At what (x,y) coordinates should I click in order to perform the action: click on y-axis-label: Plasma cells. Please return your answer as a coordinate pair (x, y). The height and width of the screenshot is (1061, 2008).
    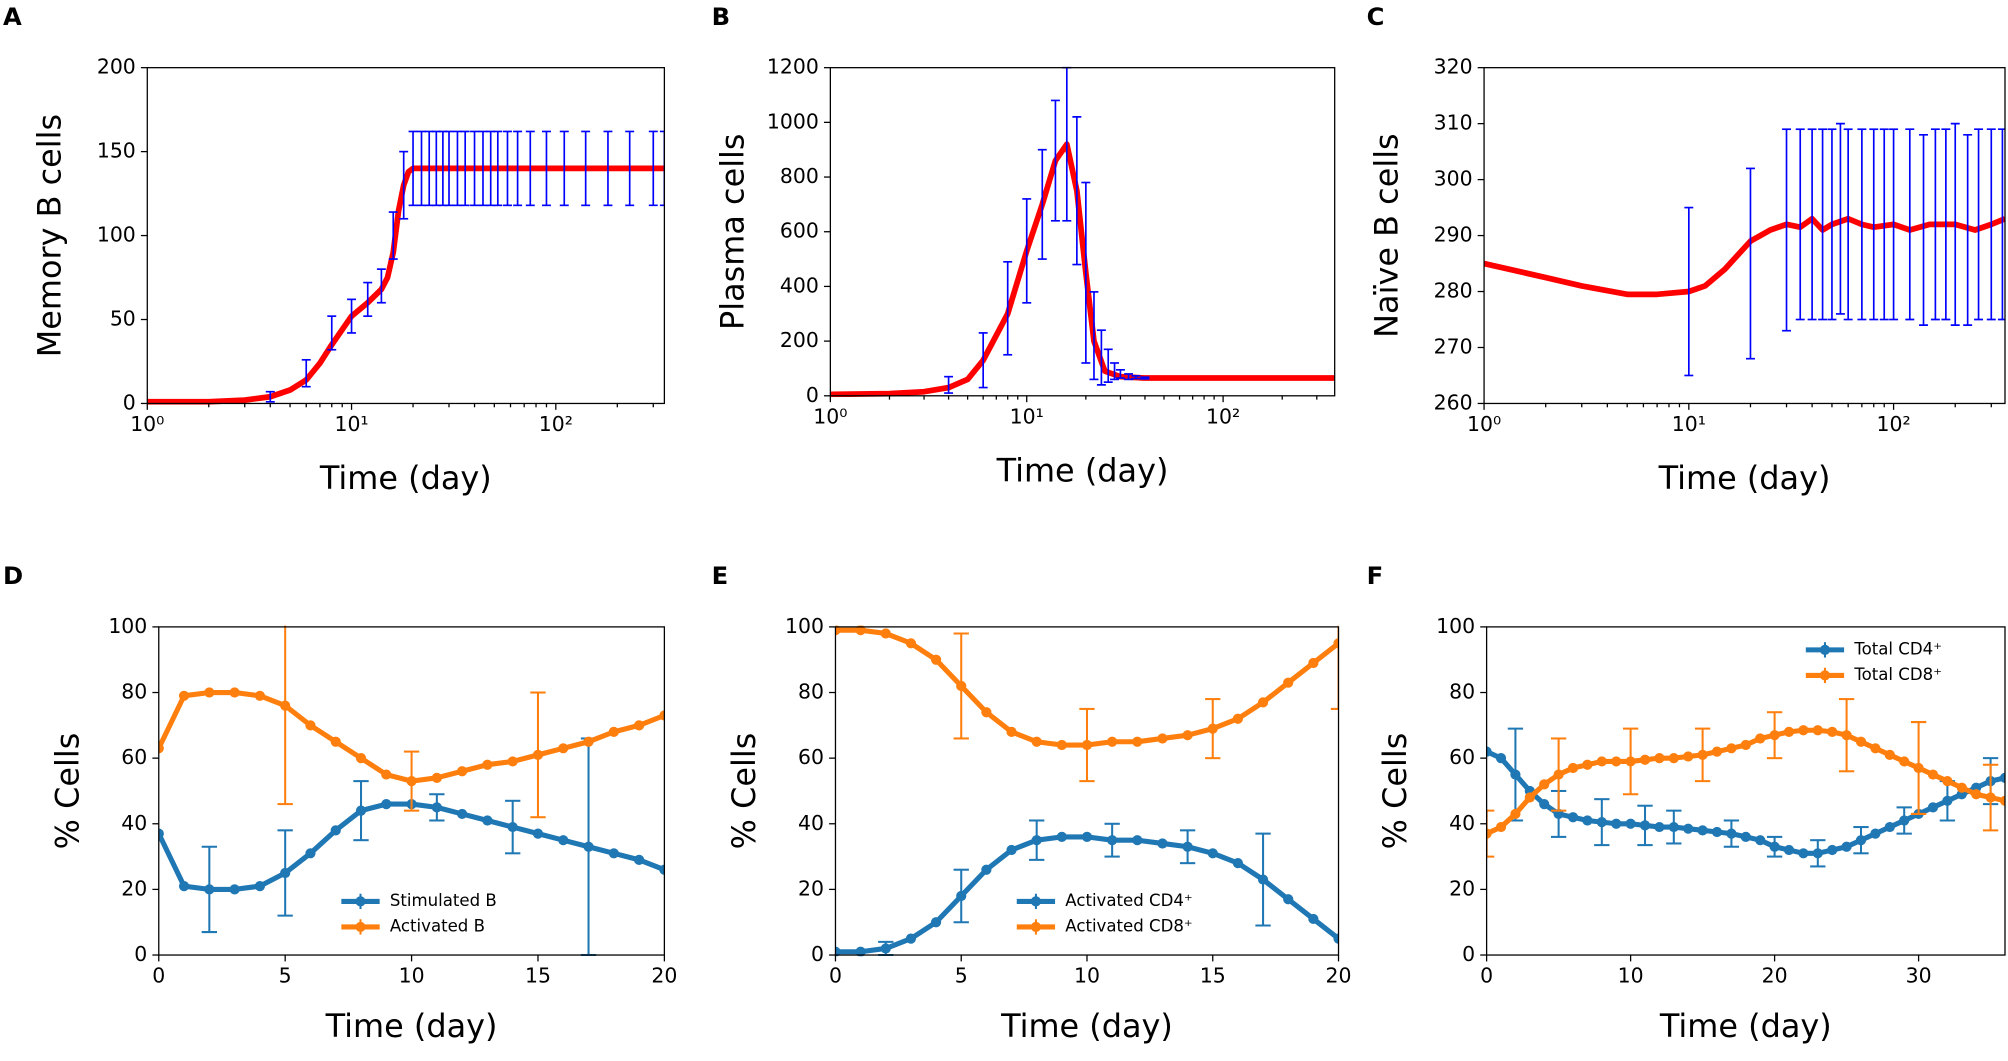
    Looking at the image, I should click on (733, 231).